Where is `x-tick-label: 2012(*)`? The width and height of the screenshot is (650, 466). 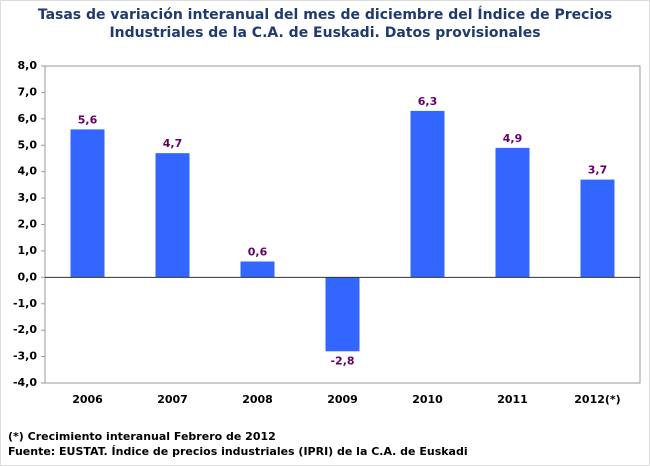 x-tick-label: 2012(*) is located at coordinates (597, 399).